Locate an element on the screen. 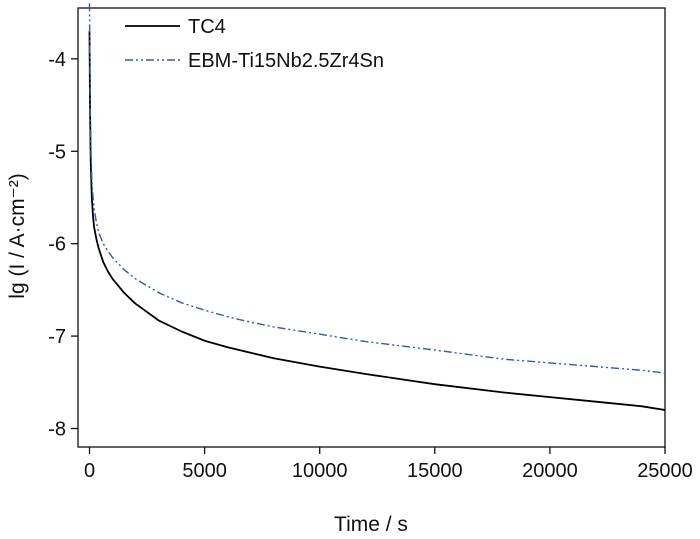  y-tick-label: -5 is located at coordinates (57, 152).